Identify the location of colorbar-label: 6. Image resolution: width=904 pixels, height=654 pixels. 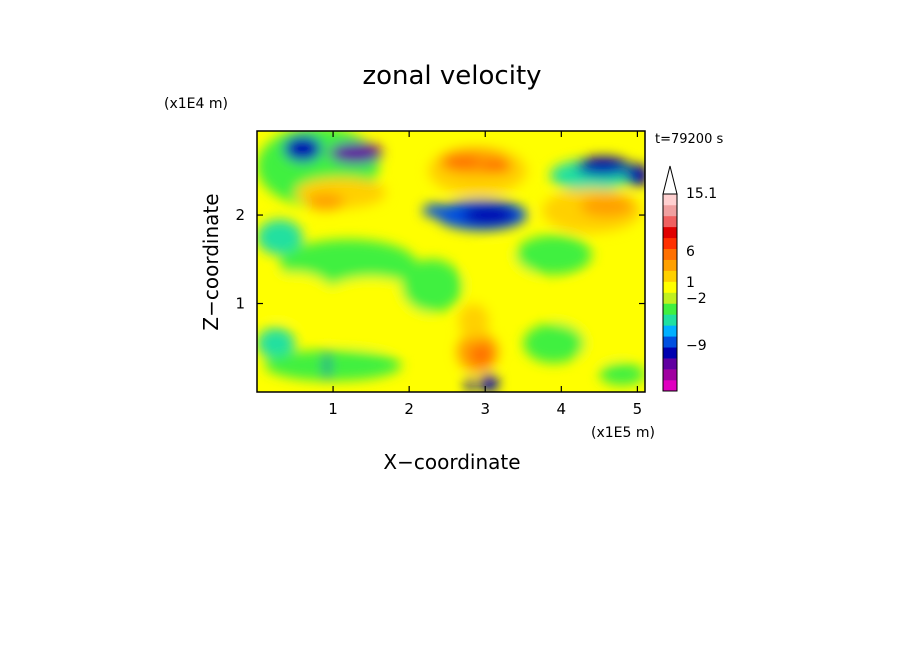
(690, 252).